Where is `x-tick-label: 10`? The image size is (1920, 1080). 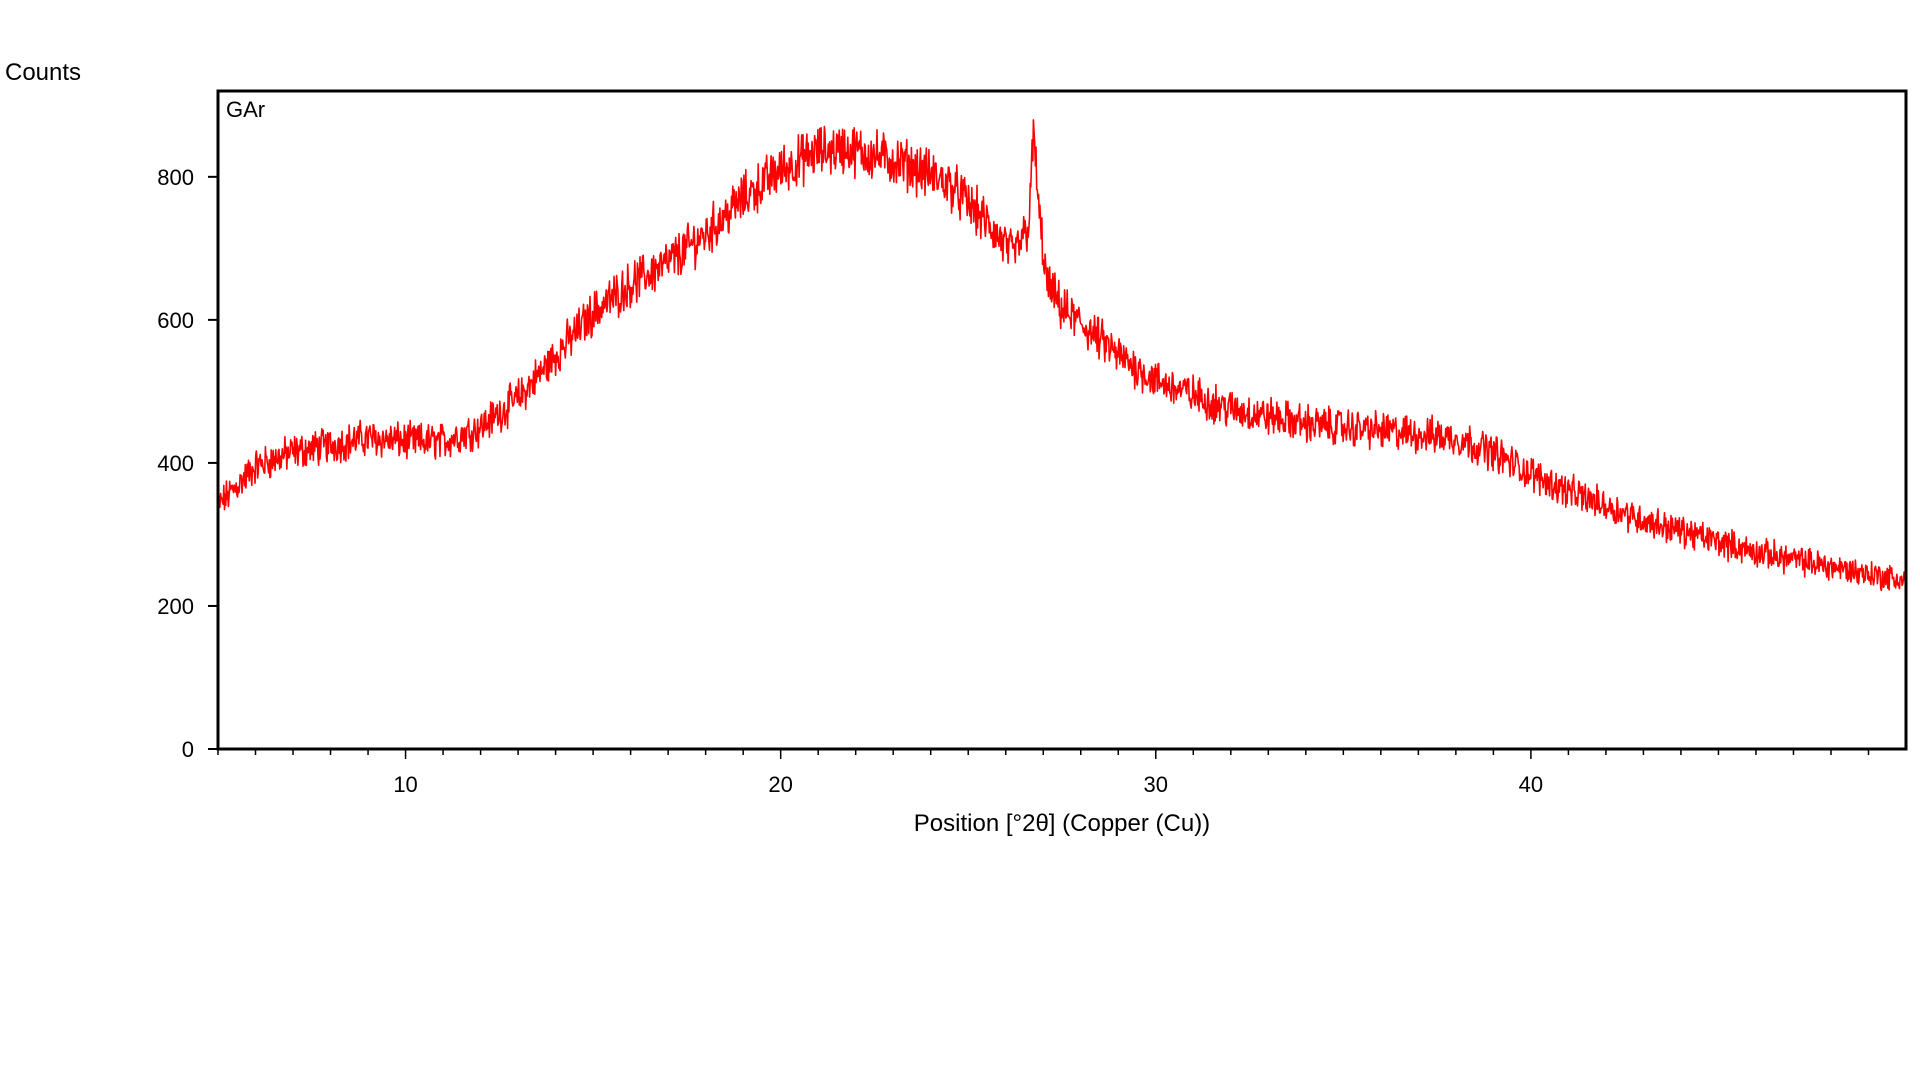 x-tick-label: 10 is located at coordinates (405, 784).